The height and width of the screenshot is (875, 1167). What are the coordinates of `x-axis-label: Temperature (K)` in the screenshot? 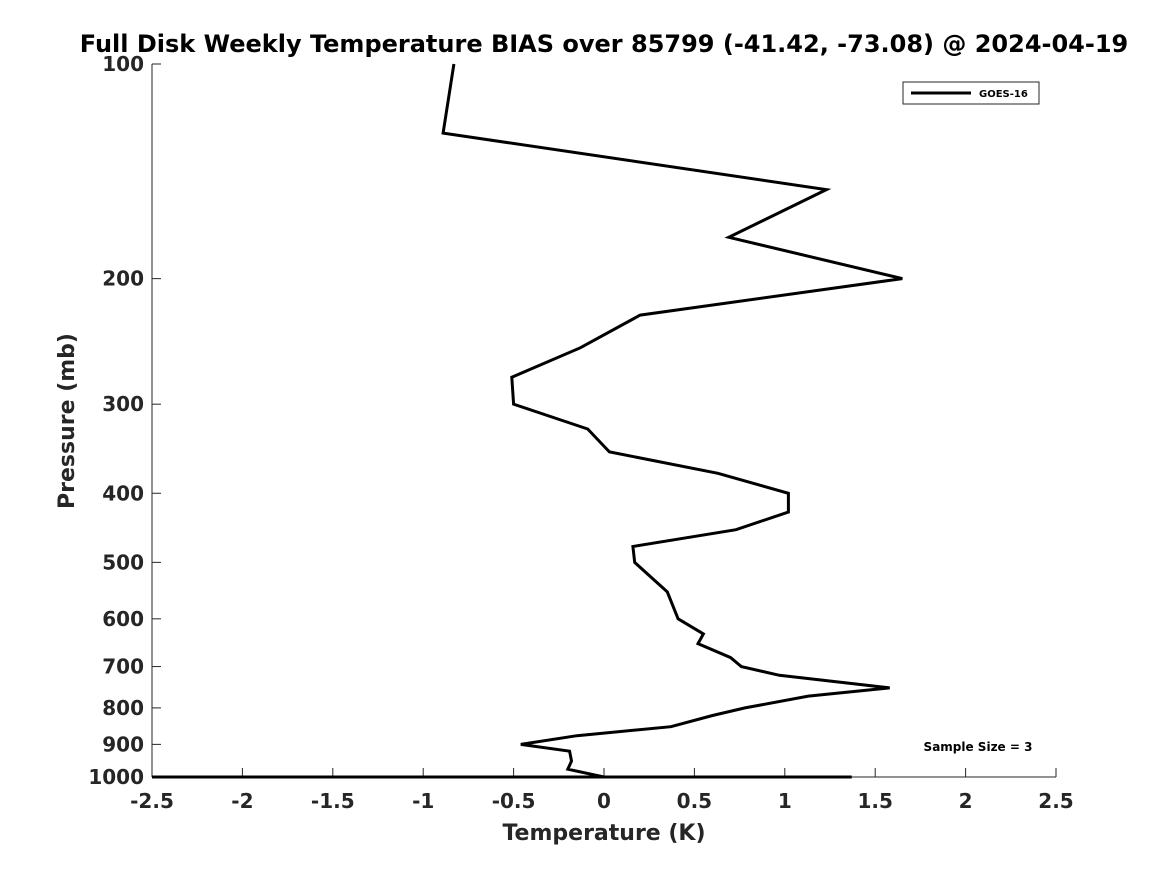 It's located at (603, 833).